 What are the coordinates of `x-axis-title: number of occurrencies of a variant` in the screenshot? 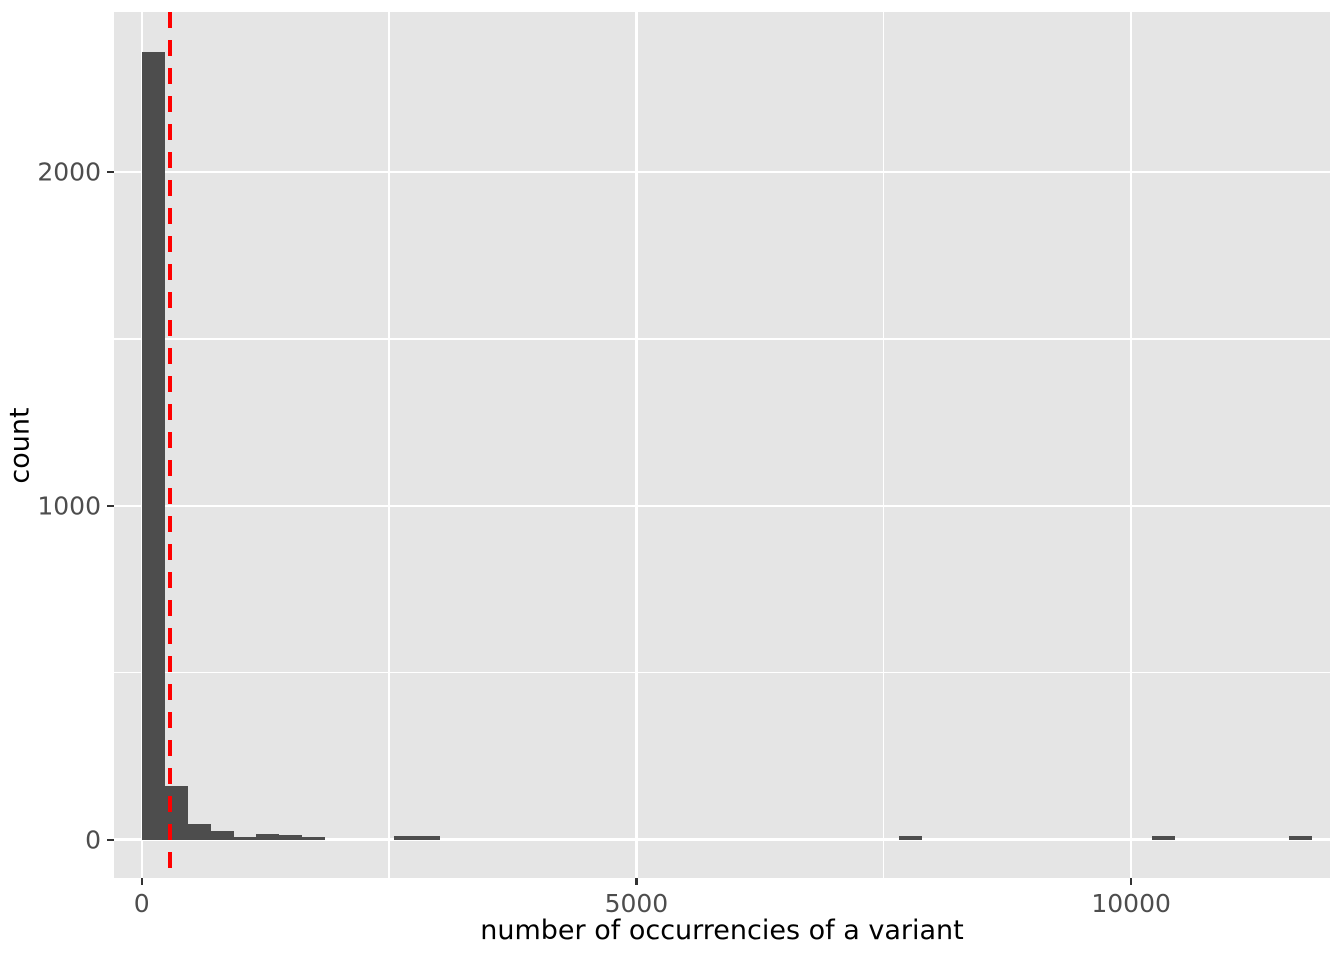 It's located at (722, 930).